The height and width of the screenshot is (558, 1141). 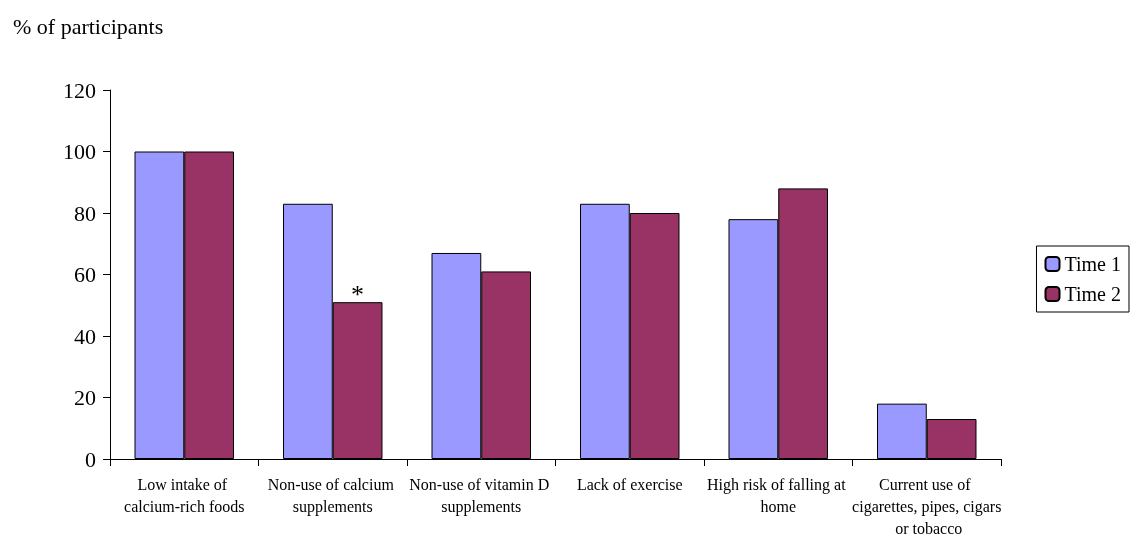 What do you see at coordinates (85, 213) in the screenshot?
I see `y-tick-label: 80` at bounding box center [85, 213].